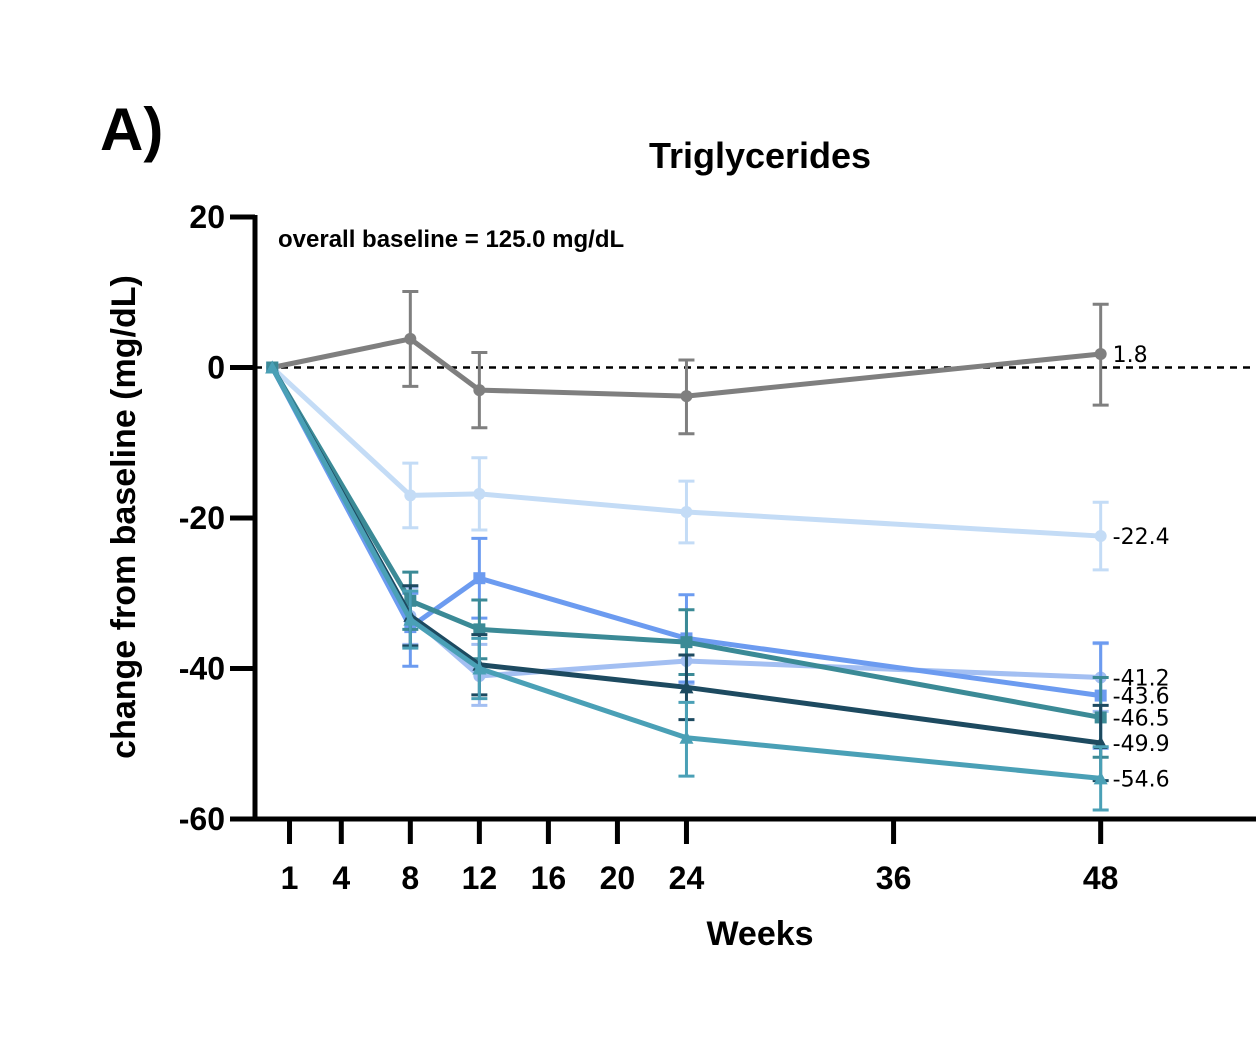 This screenshot has width=1256, height=1037. What do you see at coordinates (410, 878) in the screenshot?
I see `x-tick-label: 8` at bounding box center [410, 878].